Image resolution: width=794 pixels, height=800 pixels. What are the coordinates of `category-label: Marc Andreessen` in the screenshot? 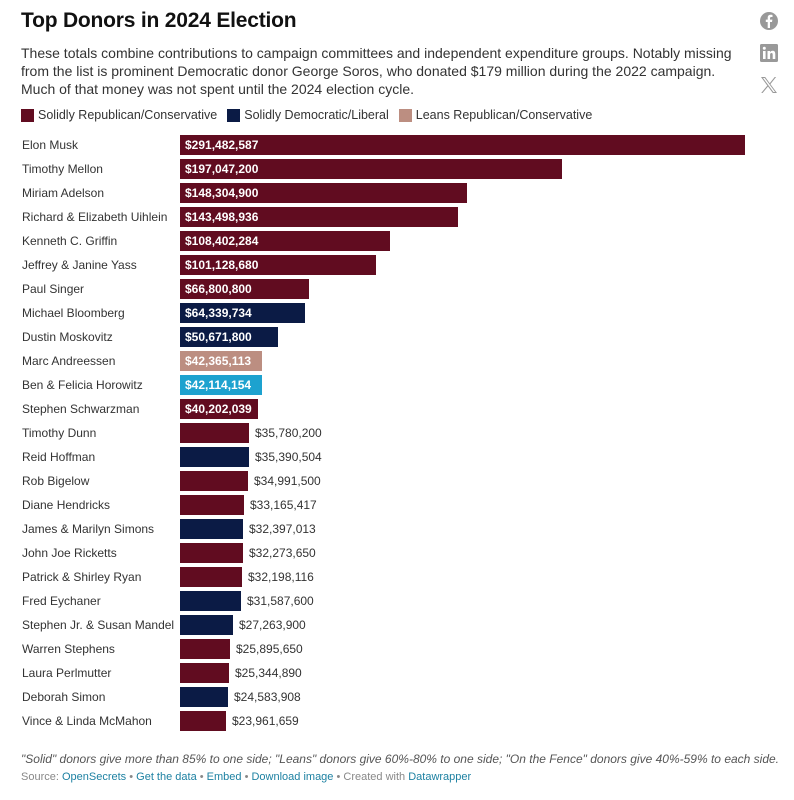 It's located at (69, 361).